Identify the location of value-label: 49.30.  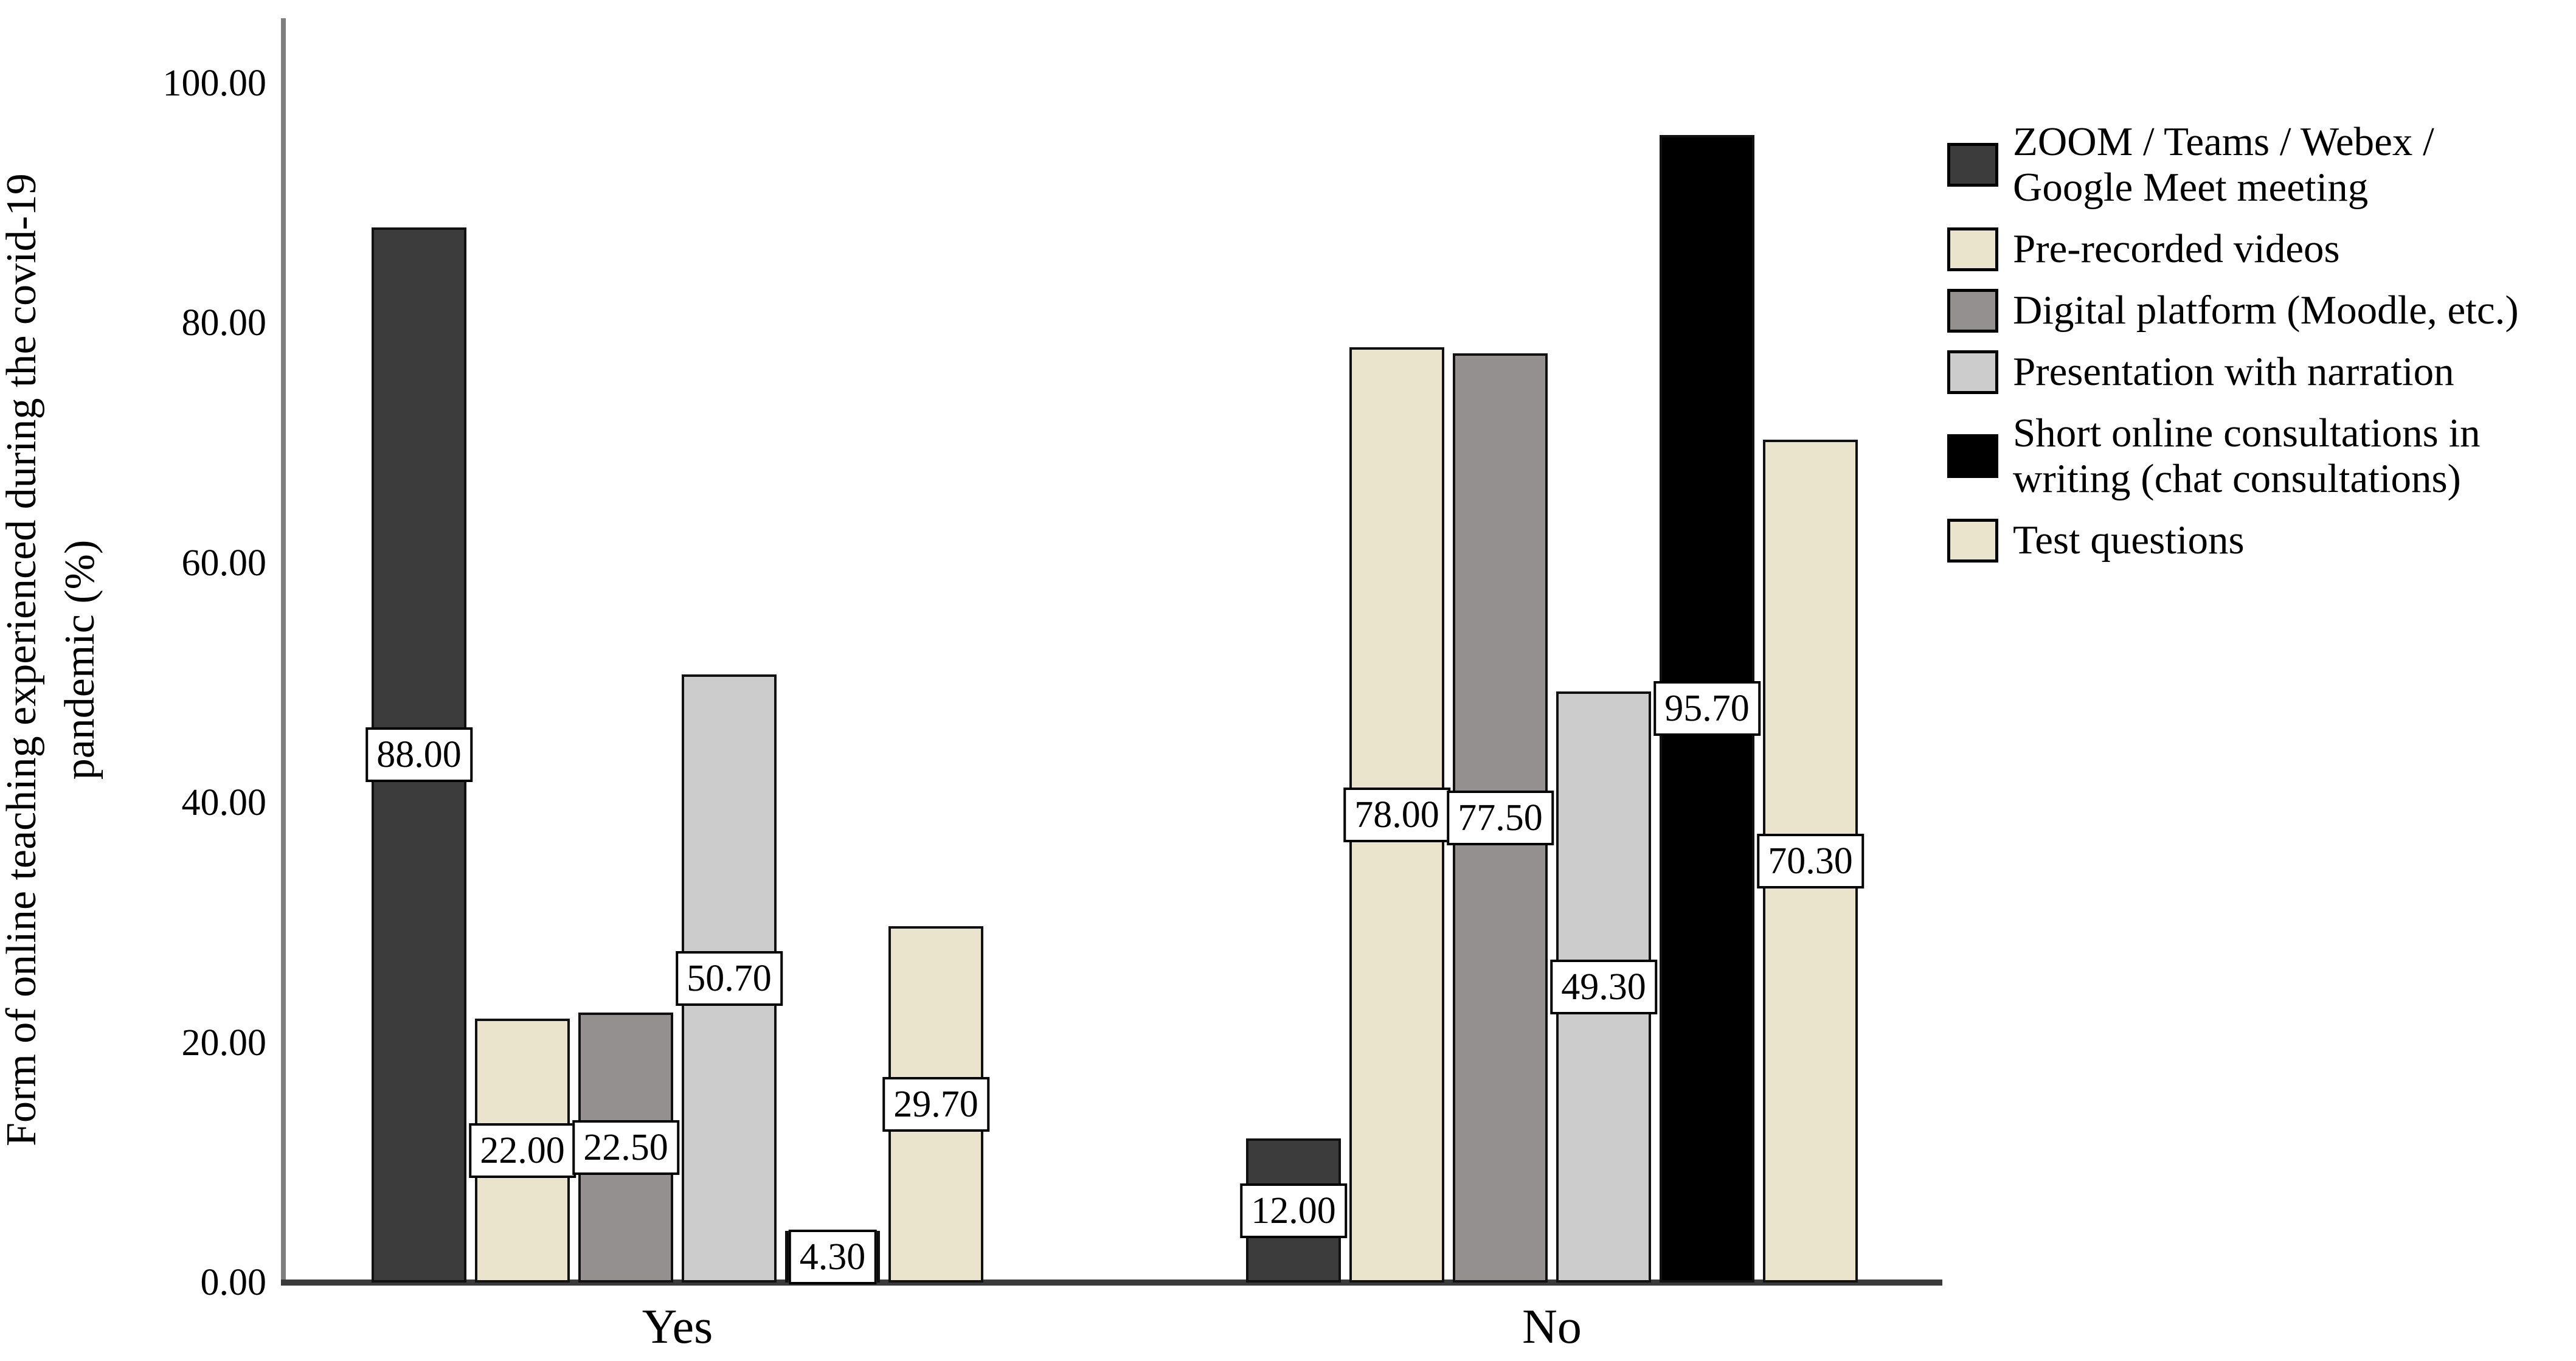
(1603, 987).